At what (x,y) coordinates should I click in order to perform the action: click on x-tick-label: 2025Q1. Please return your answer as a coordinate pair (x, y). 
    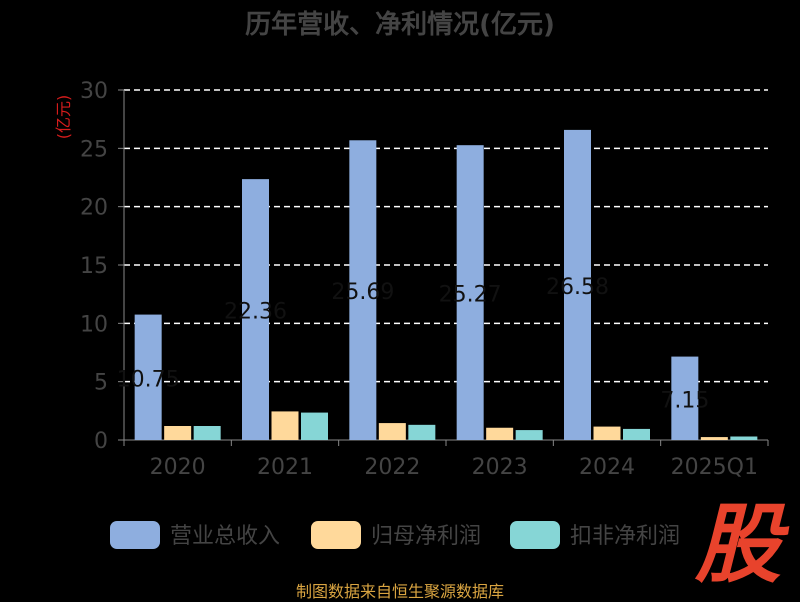
    Looking at the image, I should click on (714, 467).